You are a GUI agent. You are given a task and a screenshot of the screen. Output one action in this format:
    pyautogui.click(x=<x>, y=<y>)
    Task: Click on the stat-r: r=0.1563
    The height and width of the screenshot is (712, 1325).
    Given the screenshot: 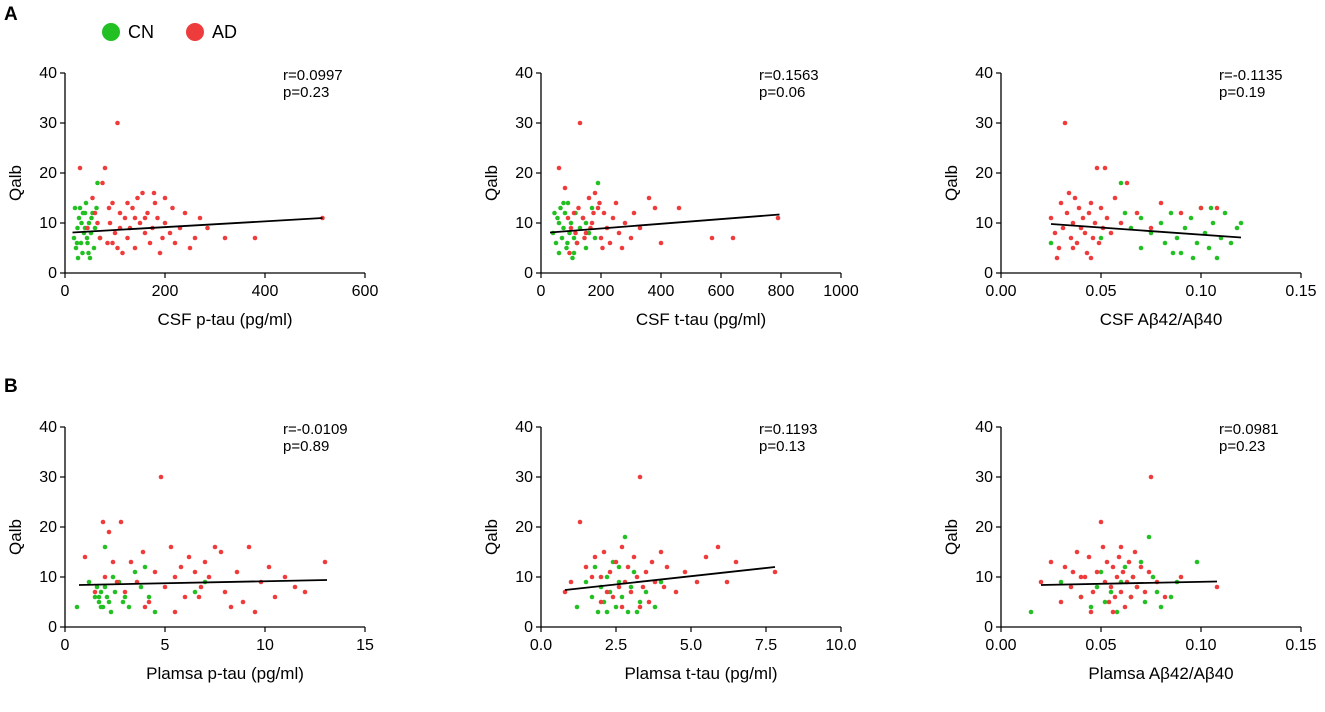 What is the action you would take?
    pyautogui.click(x=789, y=75)
    